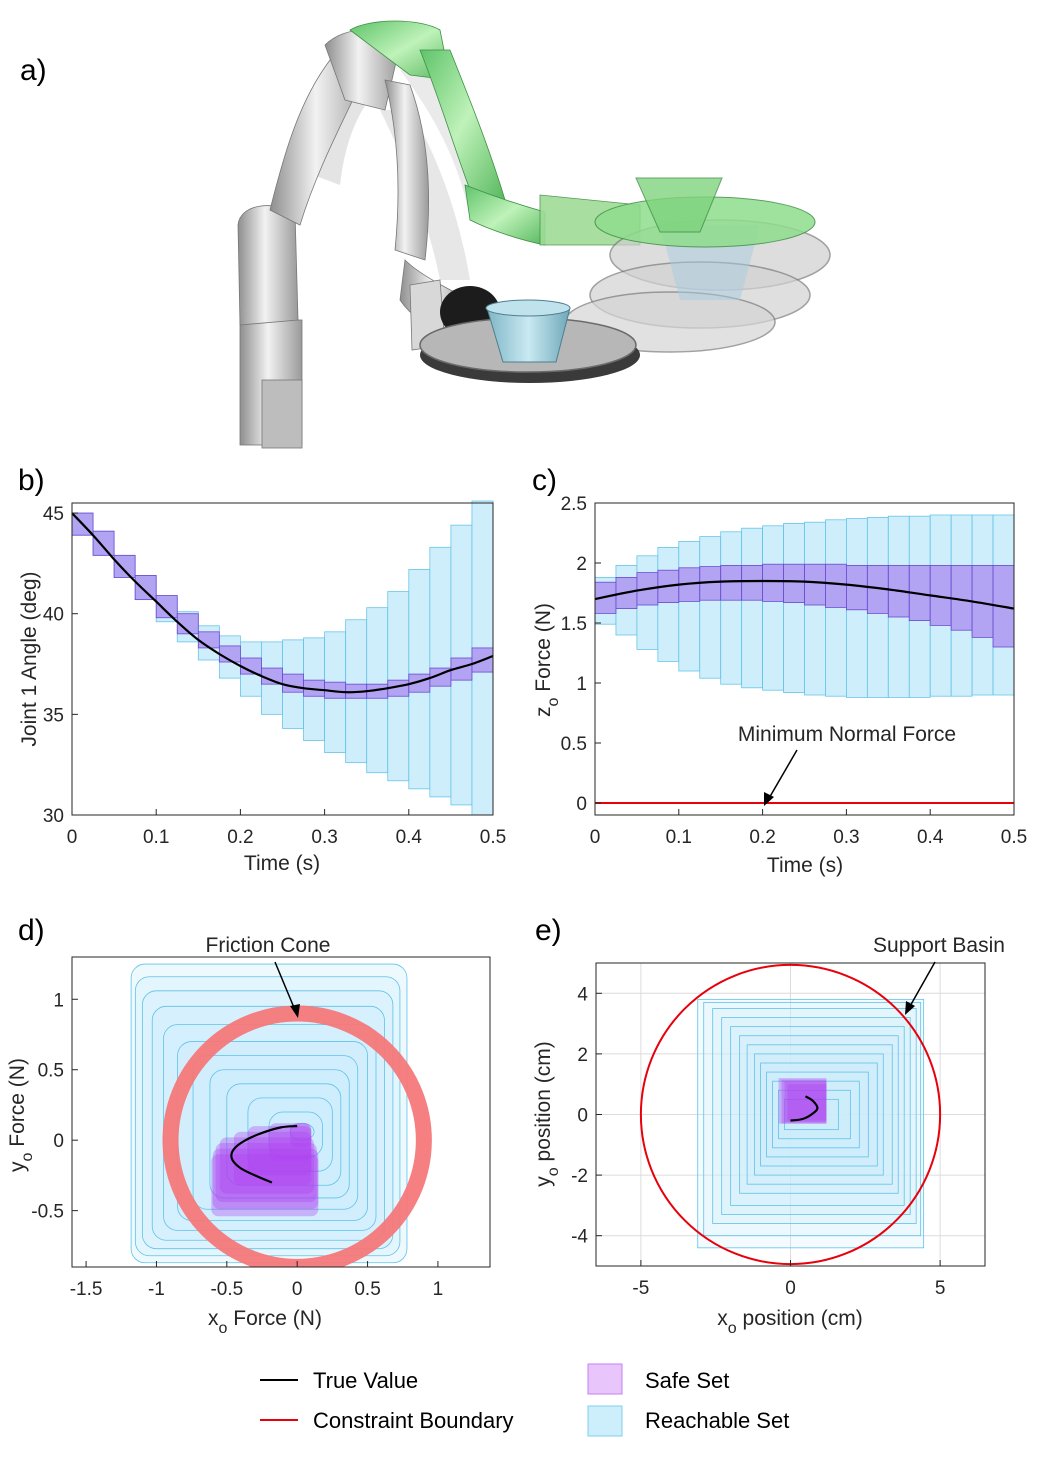  I want to click on panel-b-xlabel: Time (s), so click(282, 863).